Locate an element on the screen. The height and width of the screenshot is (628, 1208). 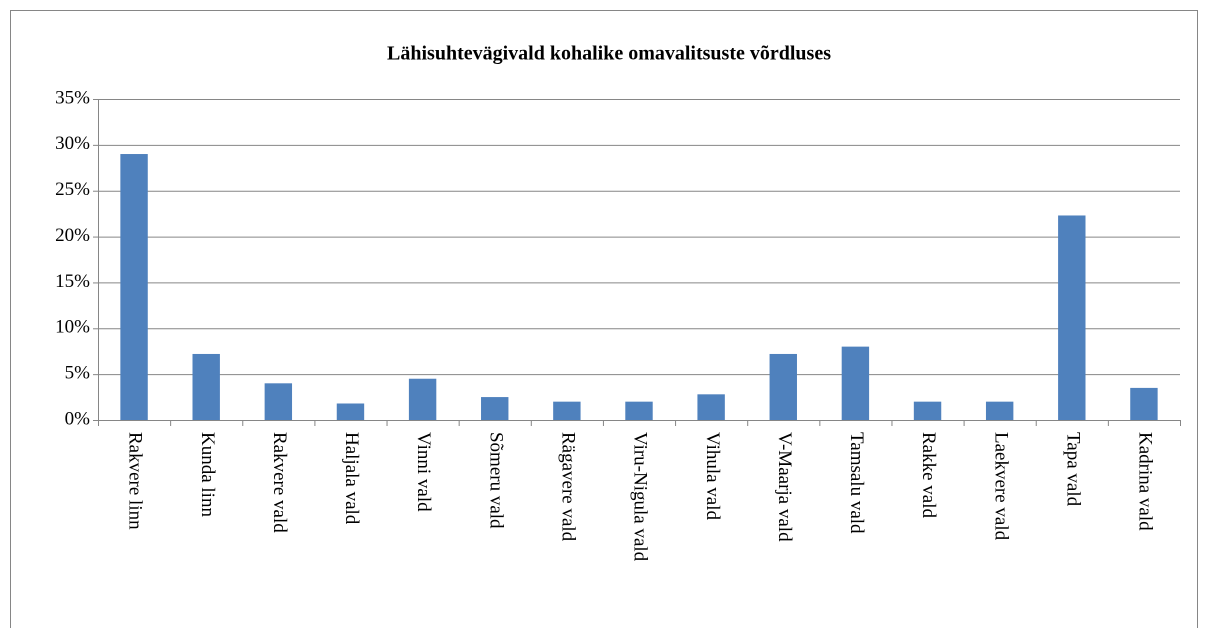
x-tick-label: Sõmeru vald is located at coordinates (495, 480).